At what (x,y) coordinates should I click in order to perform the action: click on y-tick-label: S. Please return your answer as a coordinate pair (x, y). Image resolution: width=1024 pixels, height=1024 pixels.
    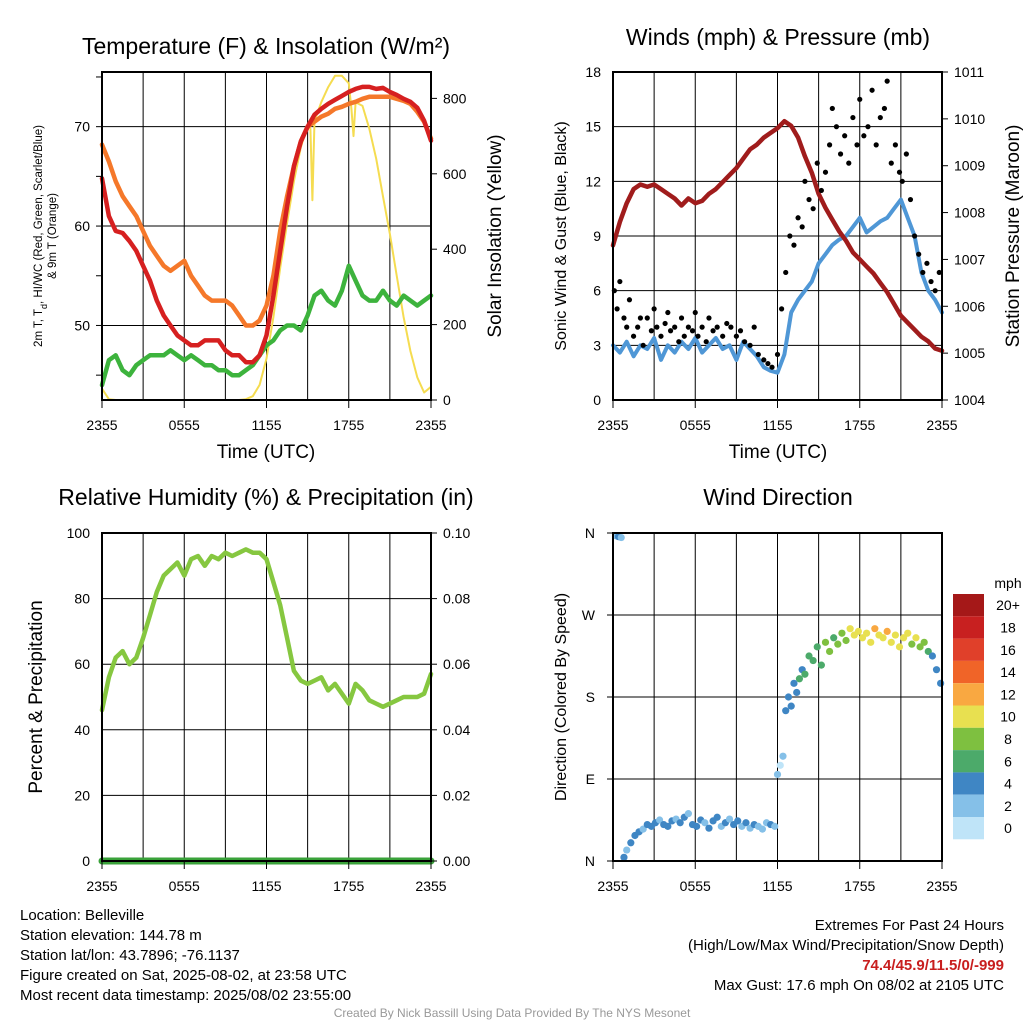
    Looking at the image, I should click on (590, 697).